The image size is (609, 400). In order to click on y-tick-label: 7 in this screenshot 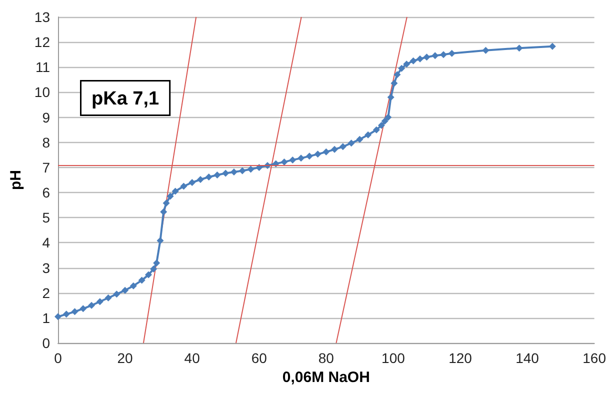, I will do `click(46, 167)`.